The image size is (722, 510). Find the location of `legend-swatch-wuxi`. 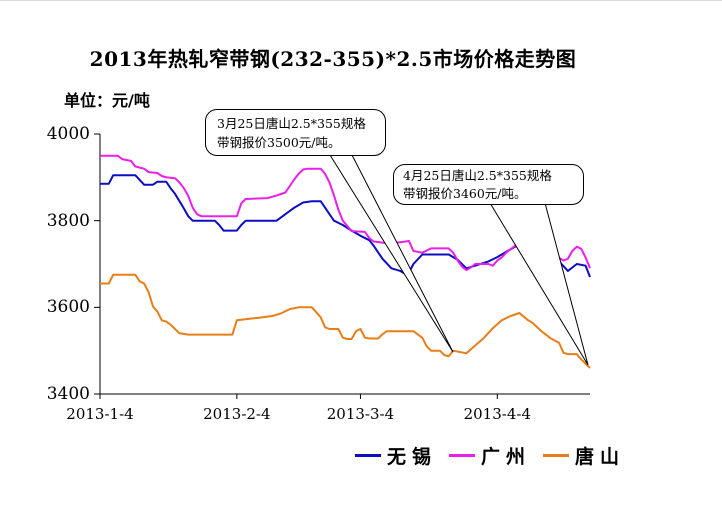

legend-swatch-wuxi is located at coordinates (368, 455).